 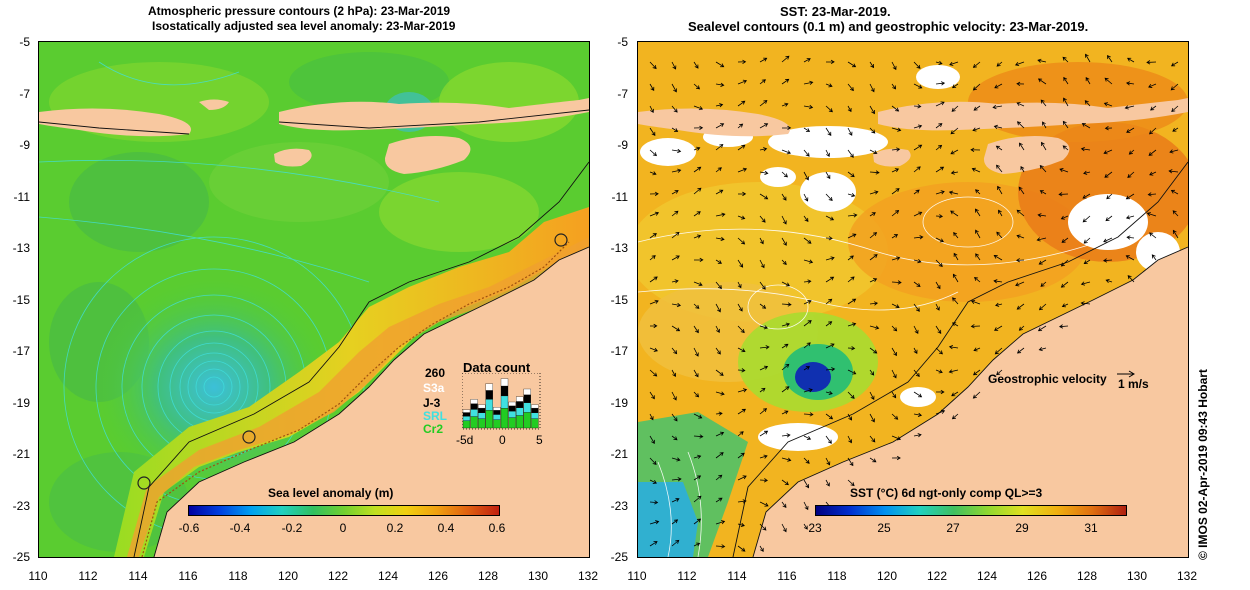 I want to click on left-x-tick: 114, so click(x=138, y=576).